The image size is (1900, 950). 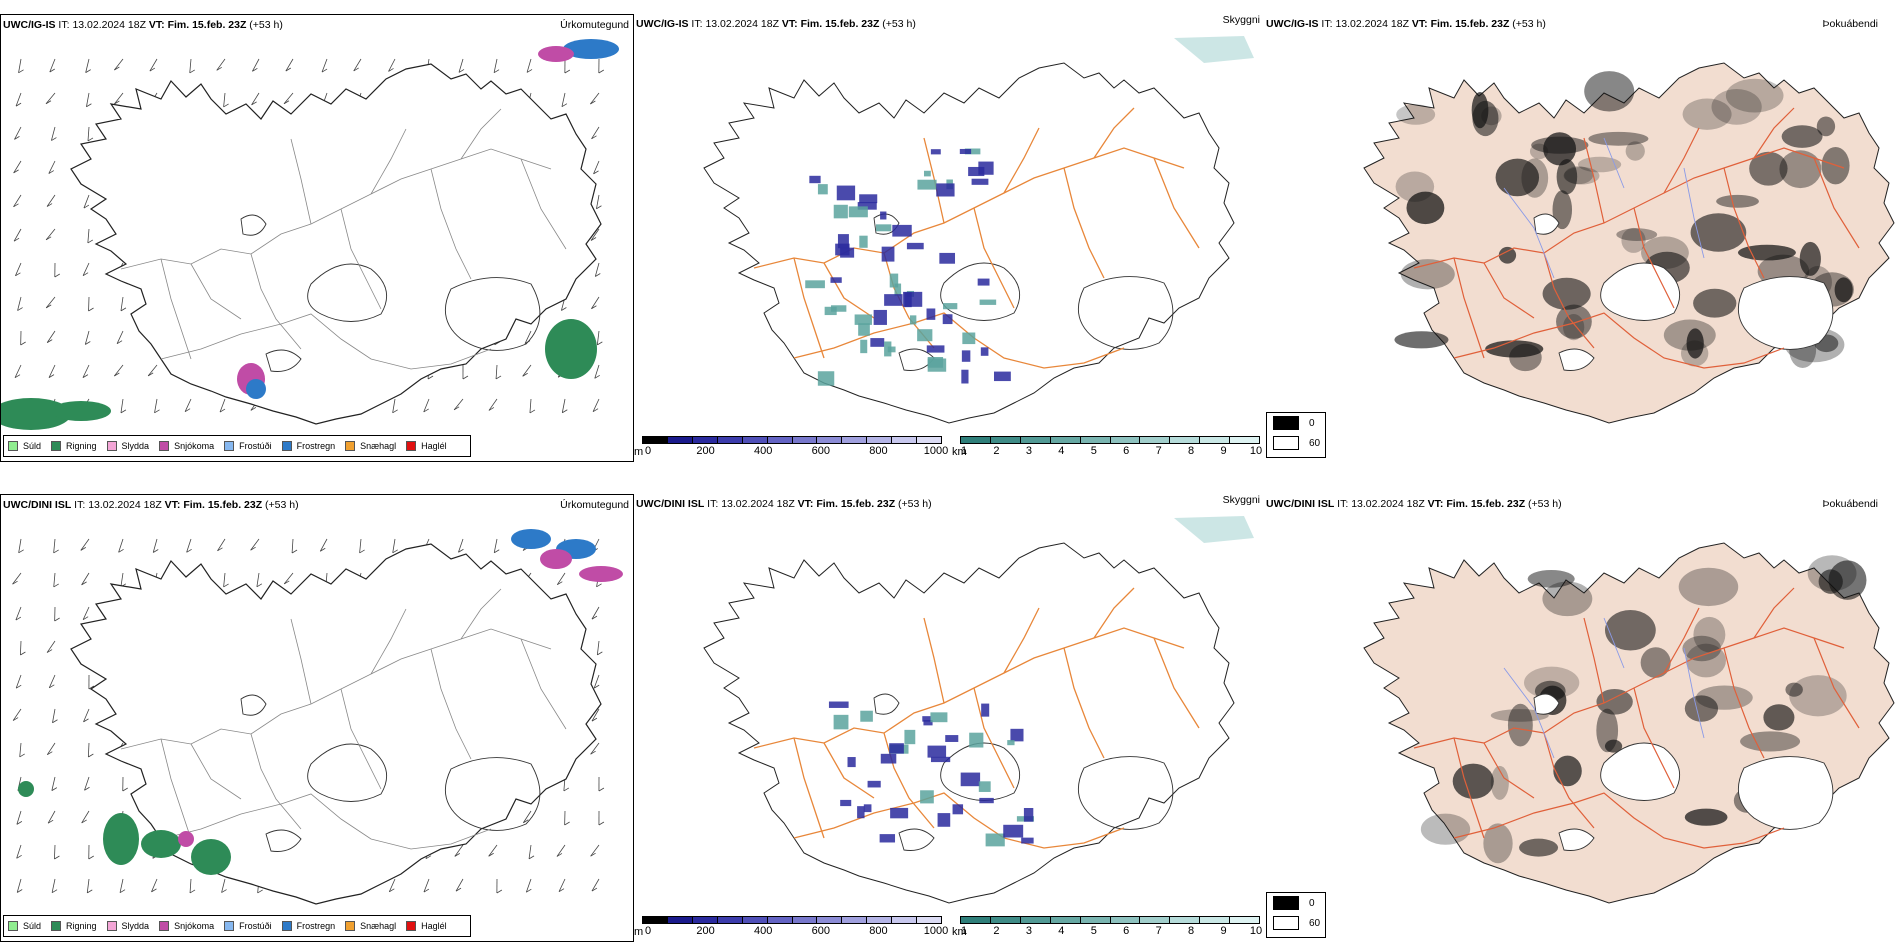 I want to click on fog-legend-label: 60, so click(x=1315, y=443).